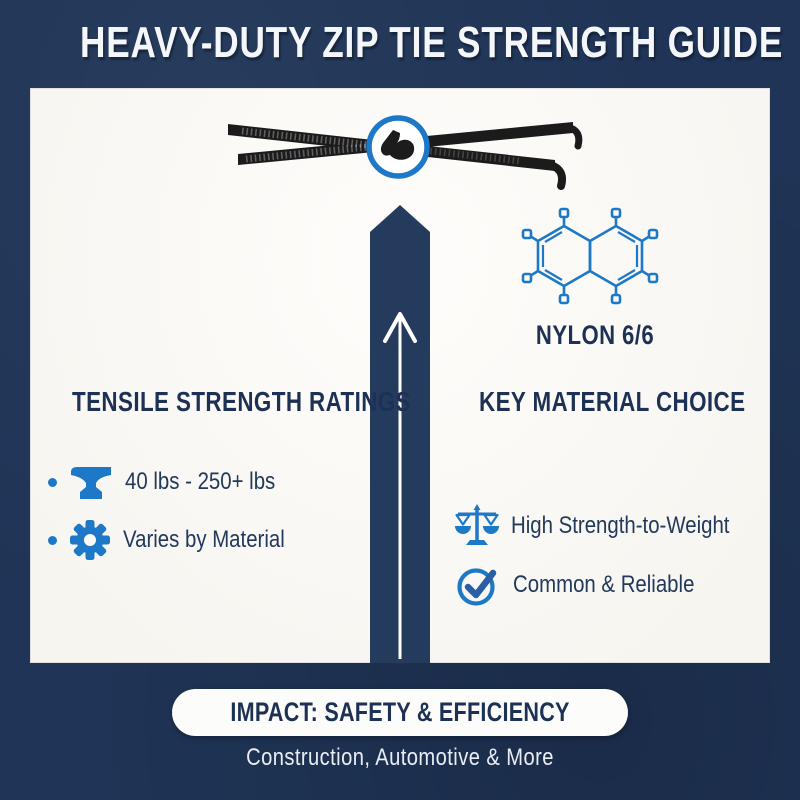 This screenshot has height=800, width=800. I want to click on list-item: High Strength-to-Weight, so click(610, 526).